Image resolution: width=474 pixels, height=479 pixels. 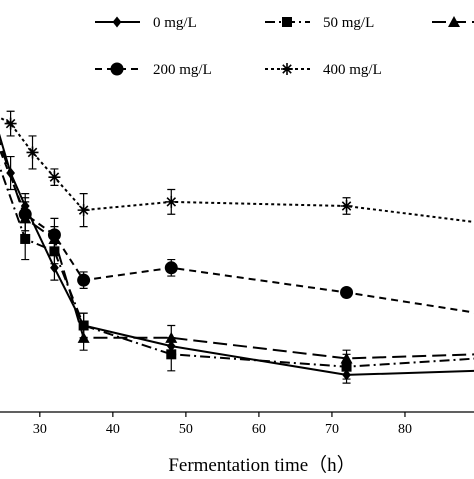 I want to click on x-tick-label: 80, so click(x=405, y=429).